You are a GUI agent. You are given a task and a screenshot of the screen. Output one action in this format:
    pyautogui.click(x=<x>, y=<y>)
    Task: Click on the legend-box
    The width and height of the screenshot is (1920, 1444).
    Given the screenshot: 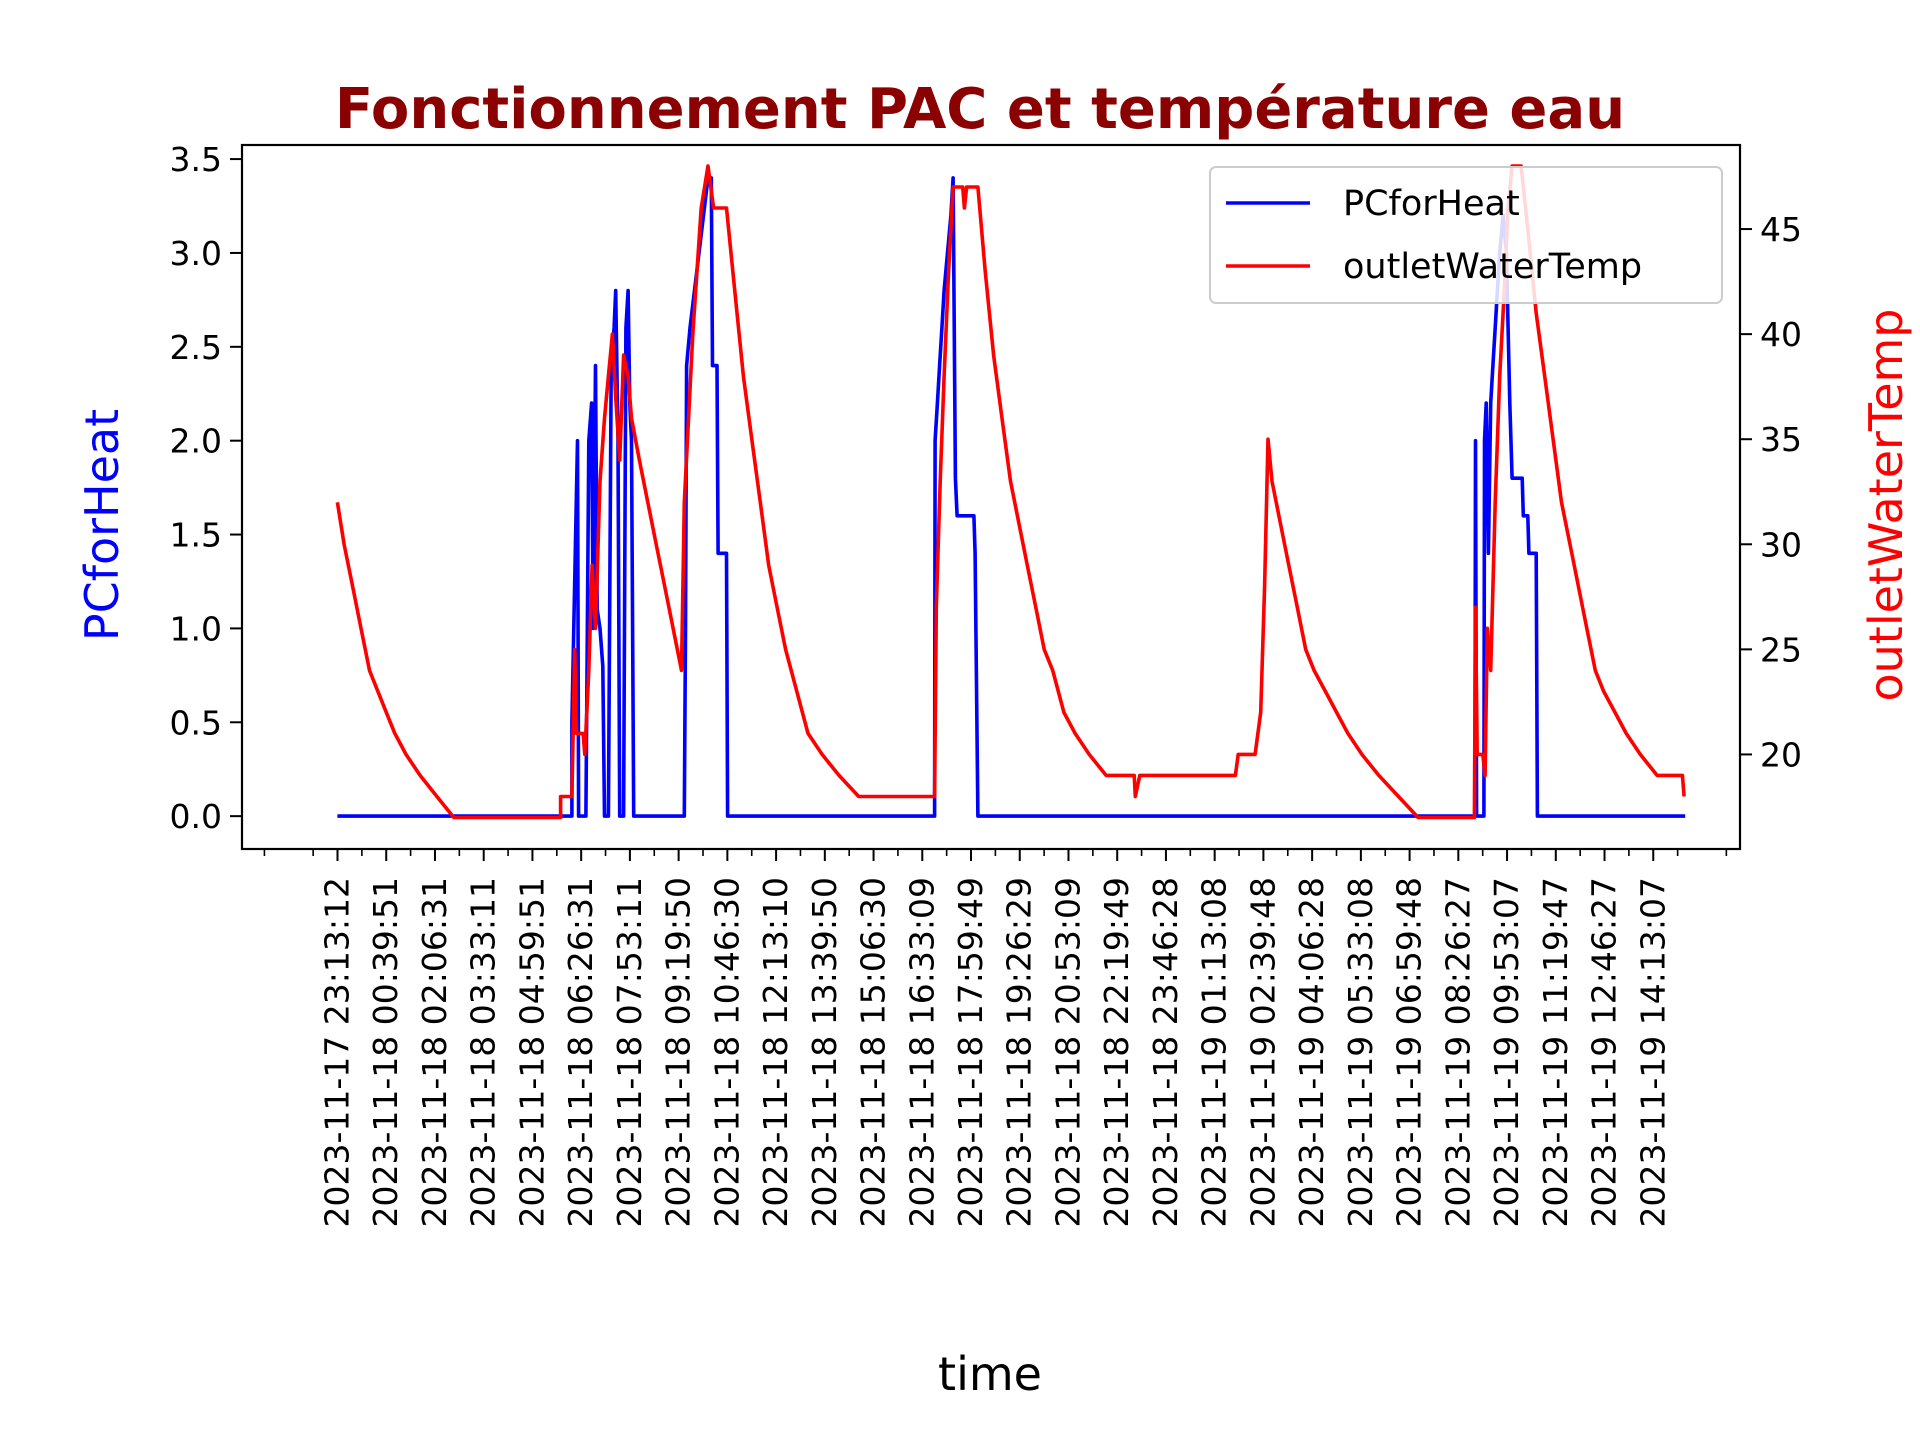 What is the action you would take?
    pyautogui.click(x=1466, y=235)
    